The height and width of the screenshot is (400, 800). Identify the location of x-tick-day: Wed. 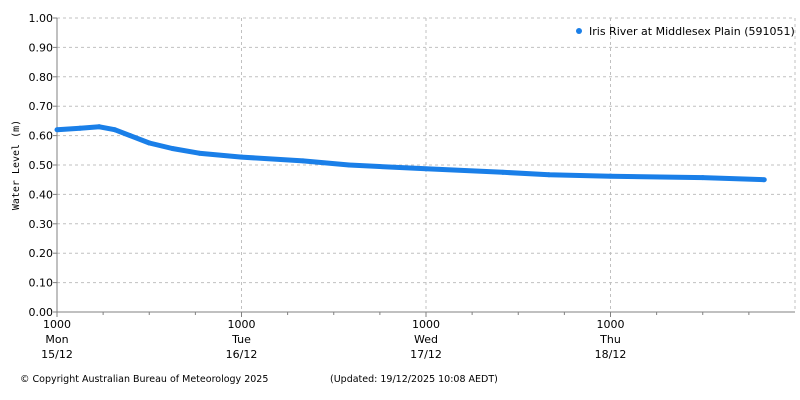
(426, 339).